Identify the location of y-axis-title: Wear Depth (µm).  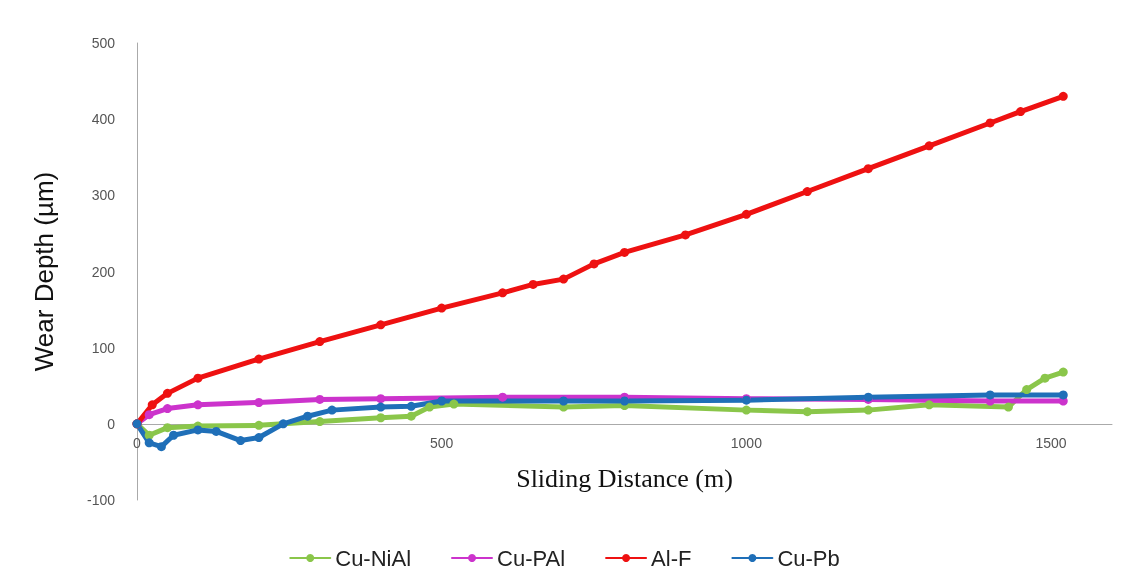
(44, 271).